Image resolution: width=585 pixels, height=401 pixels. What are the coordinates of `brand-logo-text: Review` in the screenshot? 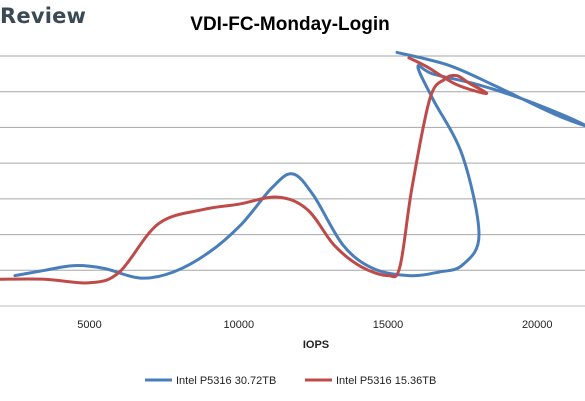 It's located at (43, 16).